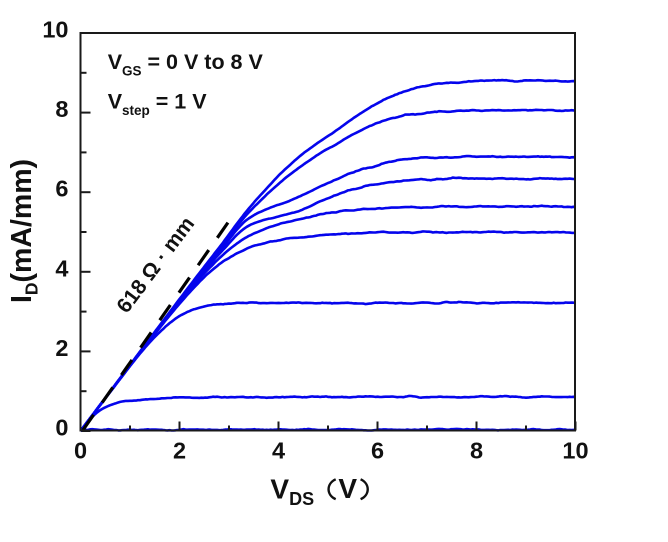  Describe the element at coordinates (24, 231) in the screenshot. I see `svg-text: ID(mA/mm)` at that location.